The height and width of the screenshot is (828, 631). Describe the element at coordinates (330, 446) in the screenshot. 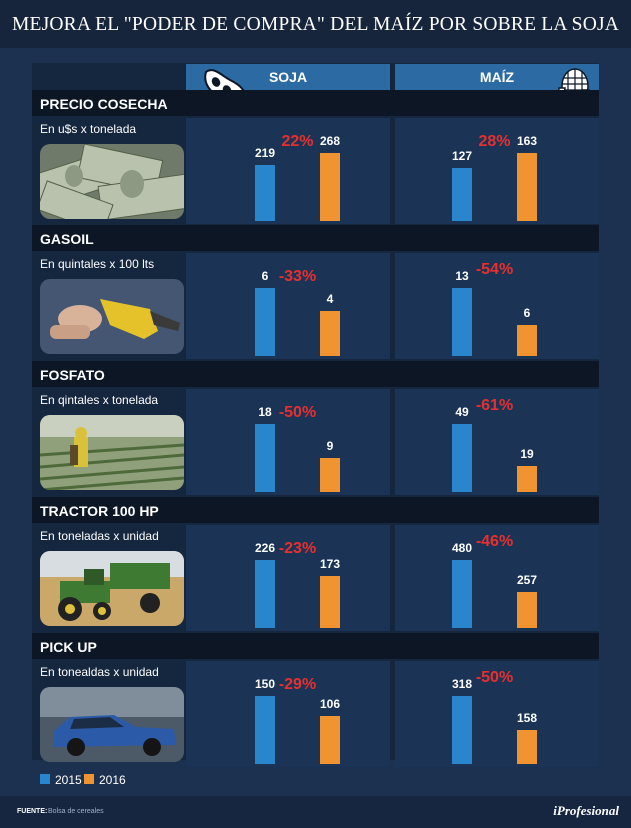

I see `value-label-soja-2016-2: 9` at that location.